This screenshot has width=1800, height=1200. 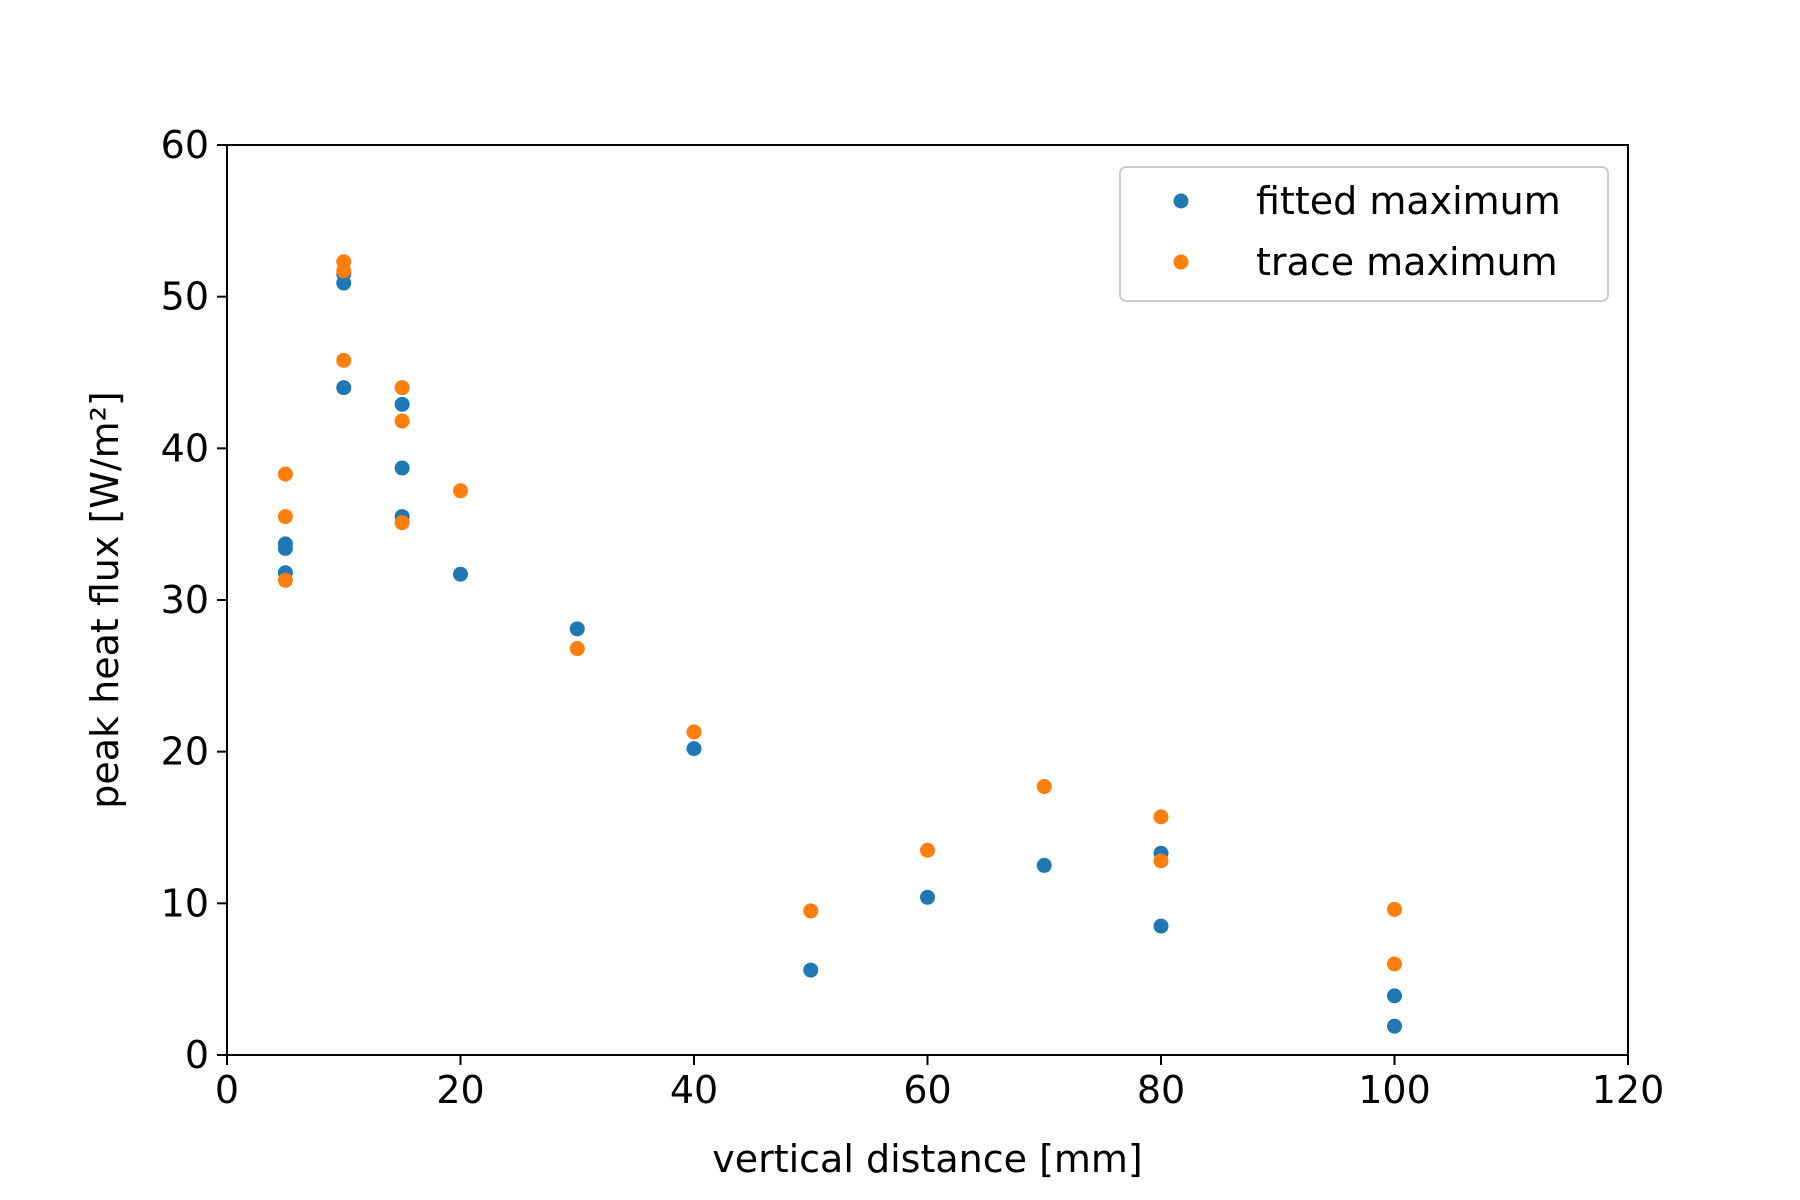 I want to click on legend-box, so click(x=1364, y=234).